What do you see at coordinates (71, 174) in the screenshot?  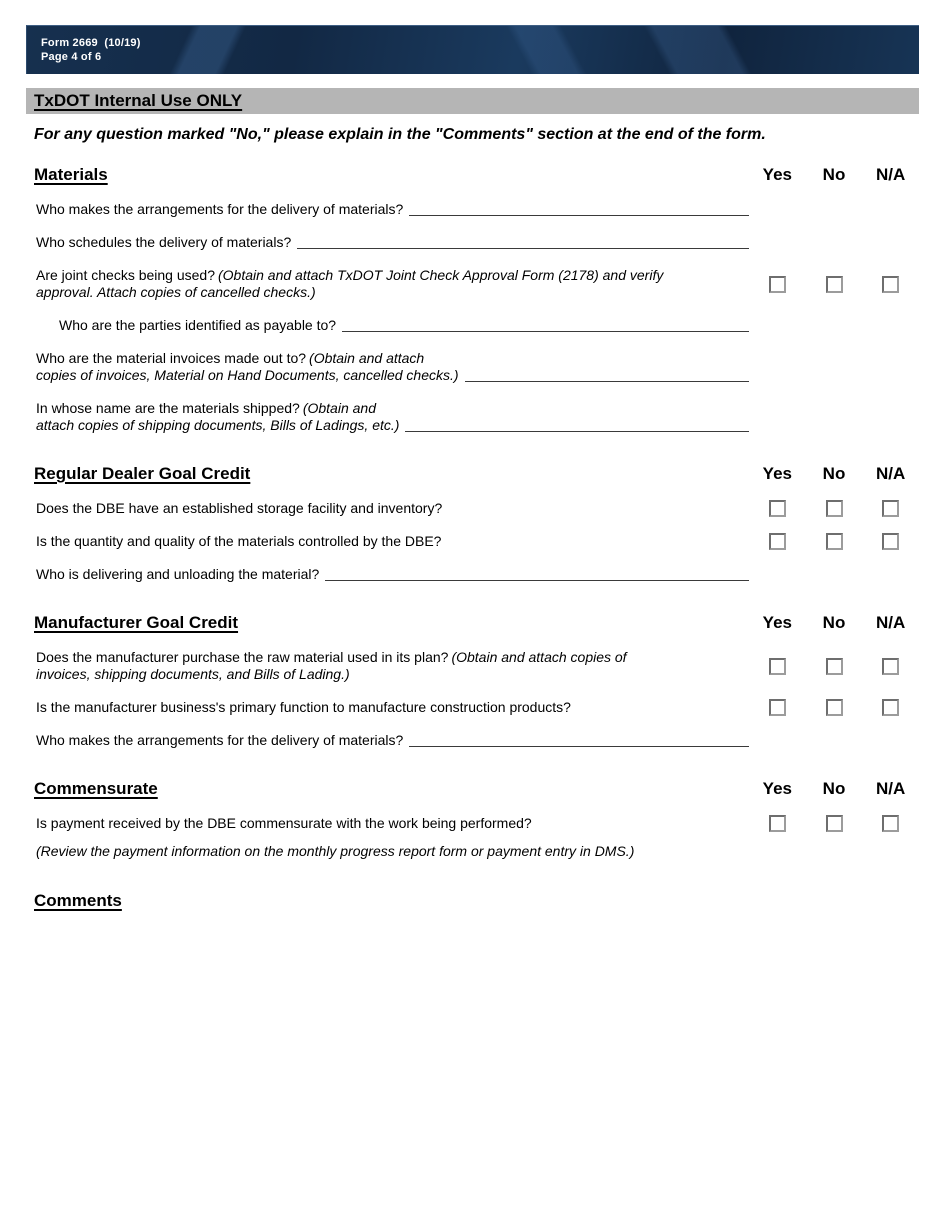 I see `section-title: Materials` at bounding box center [71, 174].